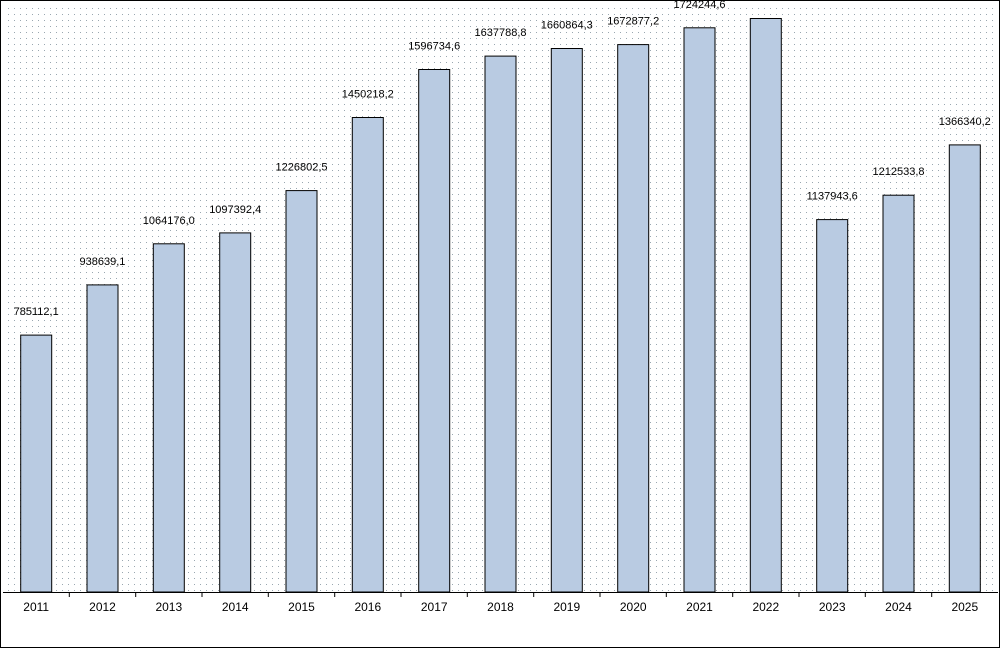 The image size is (1000, 653). I want to click on x-tick-label-2014: 2014, so click(235, 607).